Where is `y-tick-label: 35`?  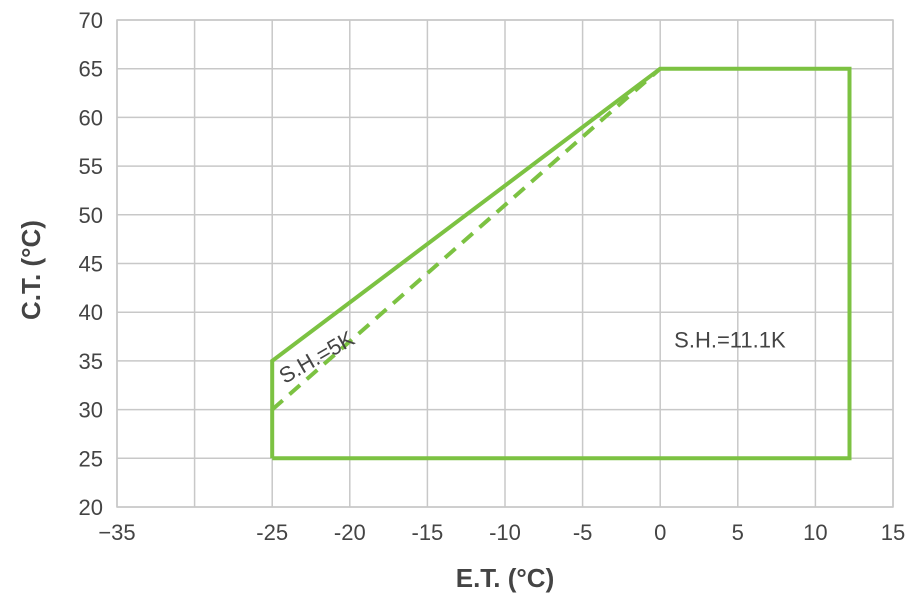
y-tick-label: 35 is located at coordinates (91, 361).